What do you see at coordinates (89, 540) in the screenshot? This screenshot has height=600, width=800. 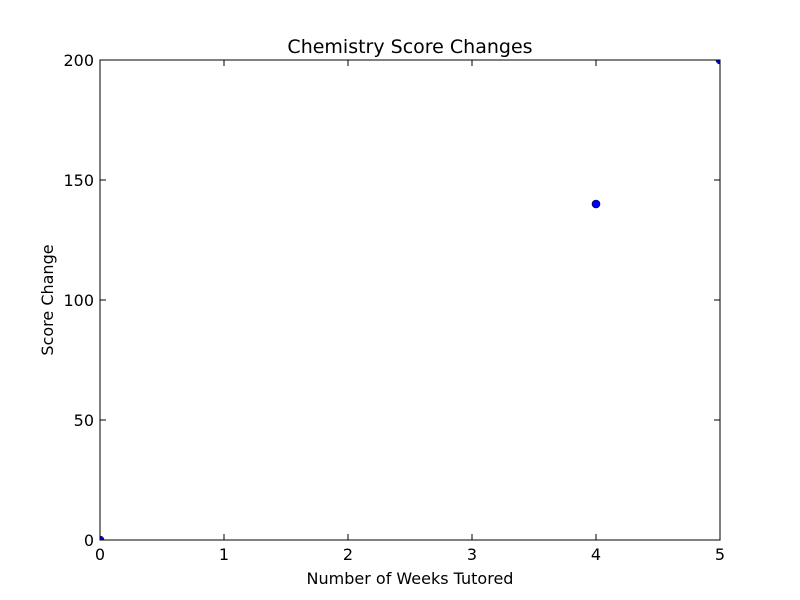 I see `y-tick-label: 0` at bounding box center [89, 540].